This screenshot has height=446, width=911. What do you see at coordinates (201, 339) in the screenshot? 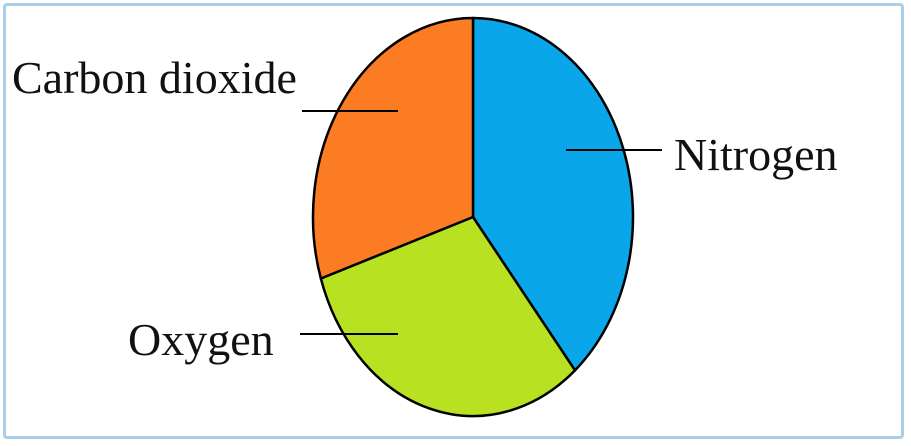
I see `slice-label-oxygen: Oxygen` at bounding box center [201, 339].